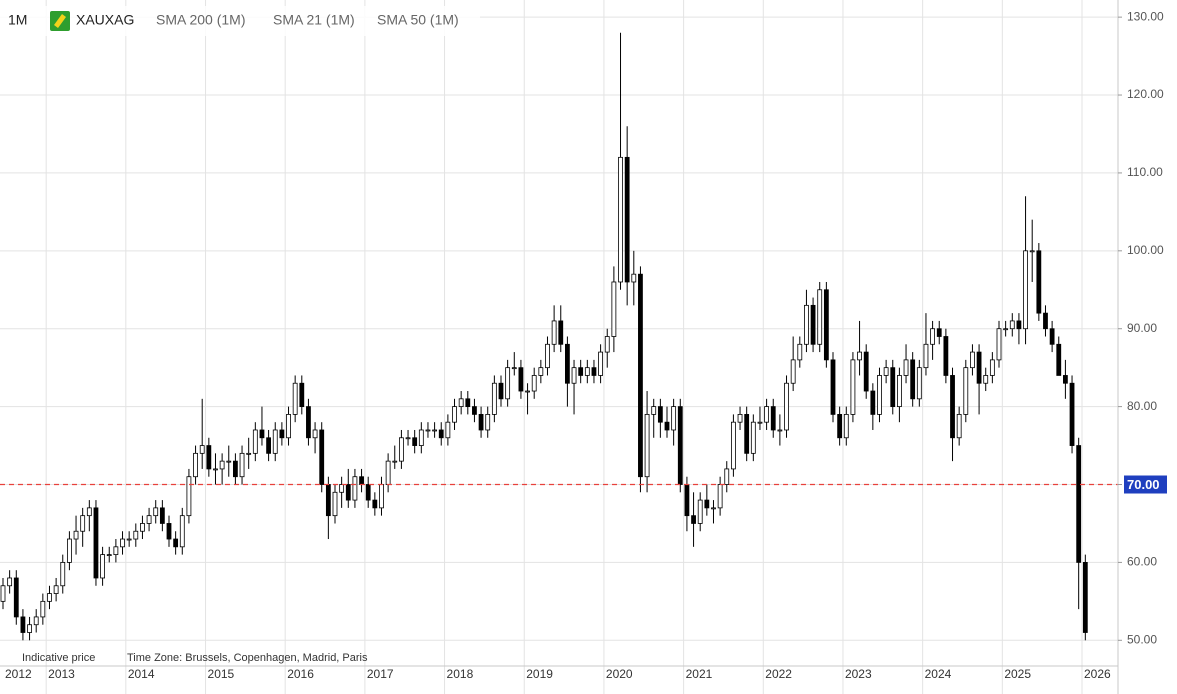 This screenshot has height=694, width=1177. I want to click on x-tick-label: 2019, so click(539, 674).